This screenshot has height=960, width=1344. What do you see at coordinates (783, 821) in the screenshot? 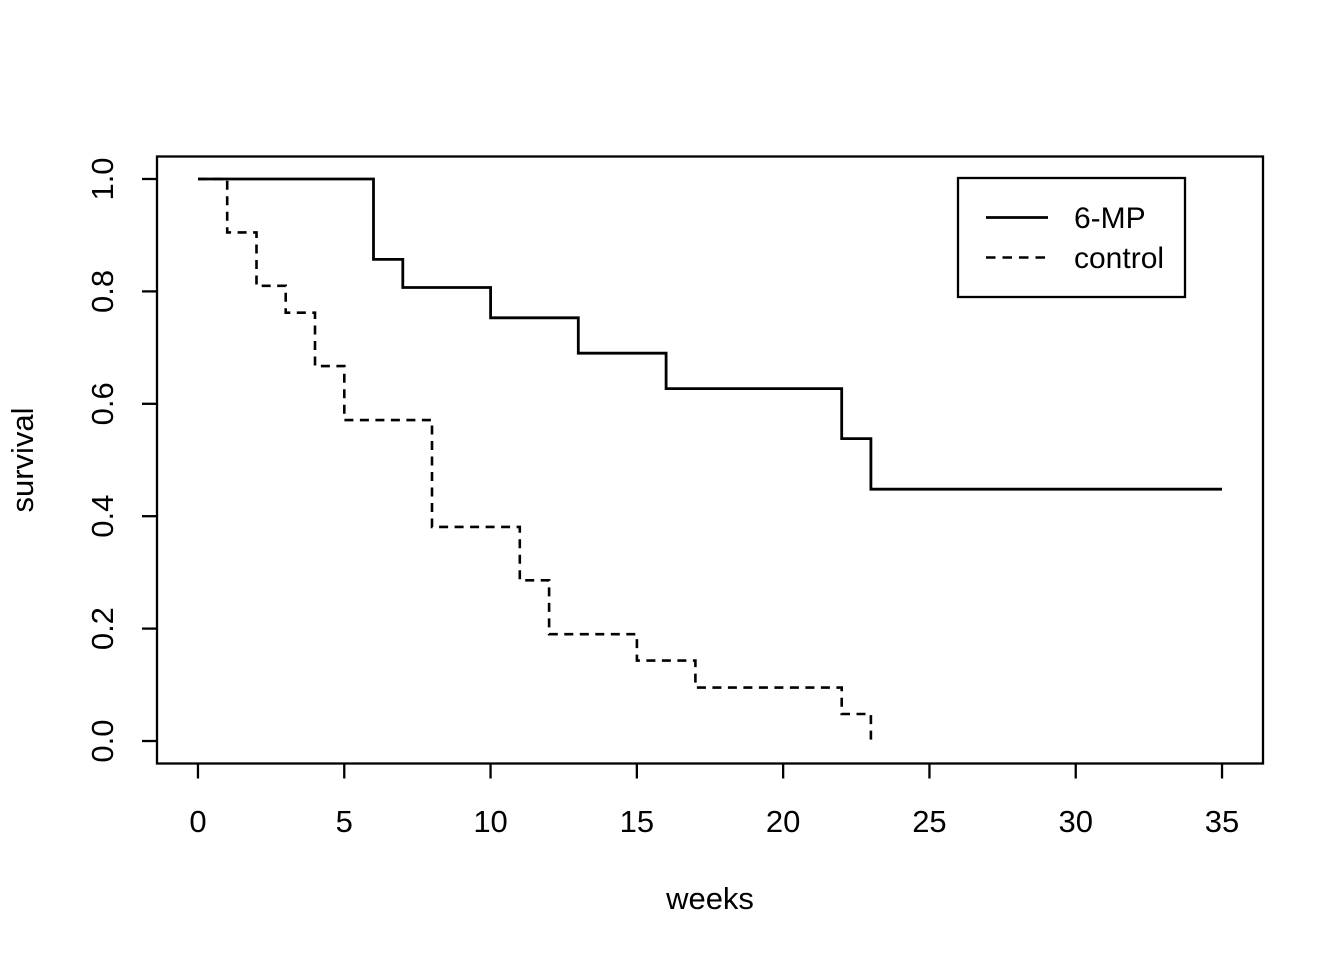
I see `x-tick-label: 20` at bounding box center [783, 821].